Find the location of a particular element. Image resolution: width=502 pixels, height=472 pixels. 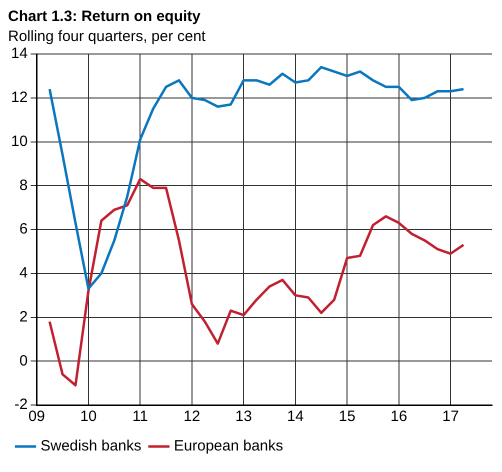

y-tick-label: 10 is located at coordinates (19, 141).